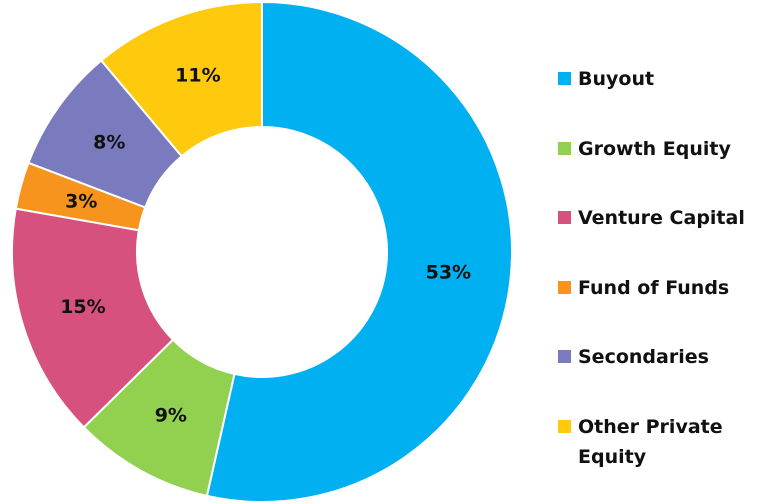  I want to click on legend-label: Buyout, so click(616, 79).